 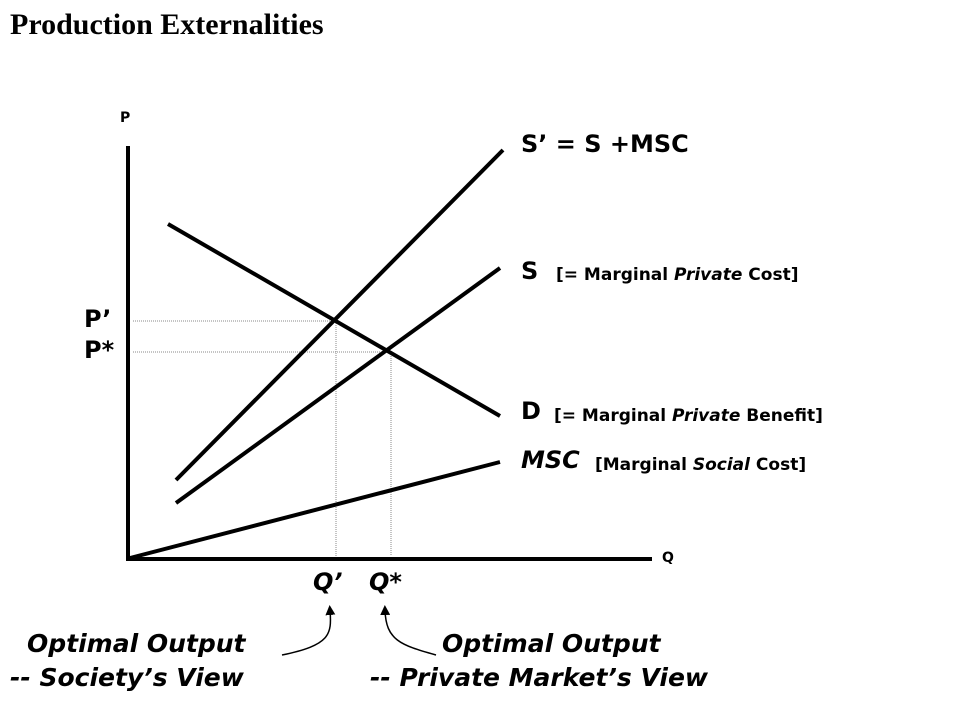 I want to click on x-axis-label: Q, so click(x=668, y=558).